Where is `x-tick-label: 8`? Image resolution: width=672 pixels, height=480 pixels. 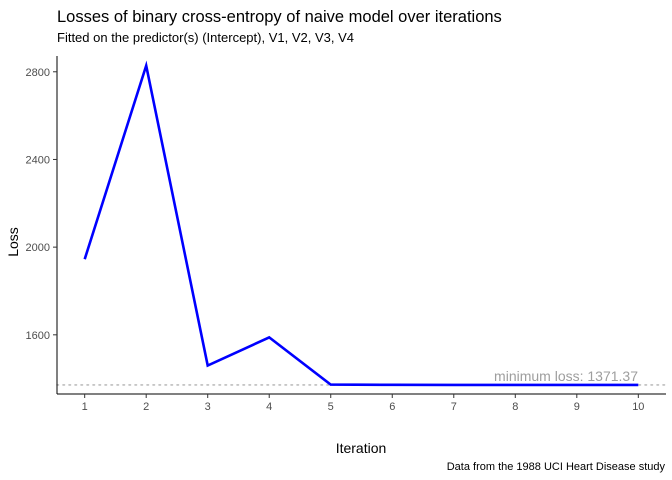 x-tick-label: 8 is located at coordinates (515, 407).